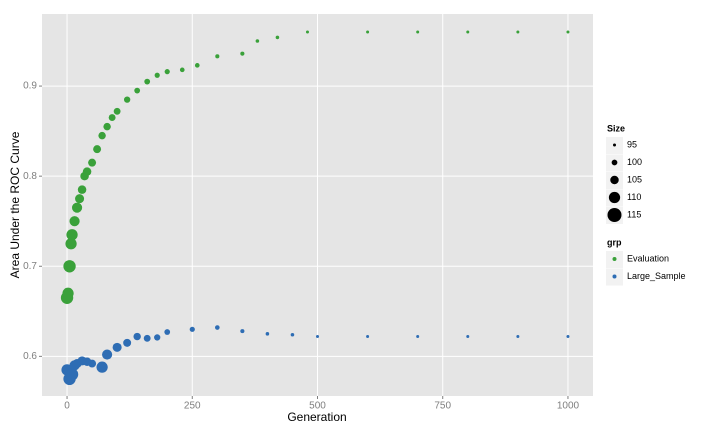 This screenshot has height=432, width=720. What do you see at coordinates (67, 406) in the screenshot?
I see `x-tick-label: 0` at bounding box center [67, 406].